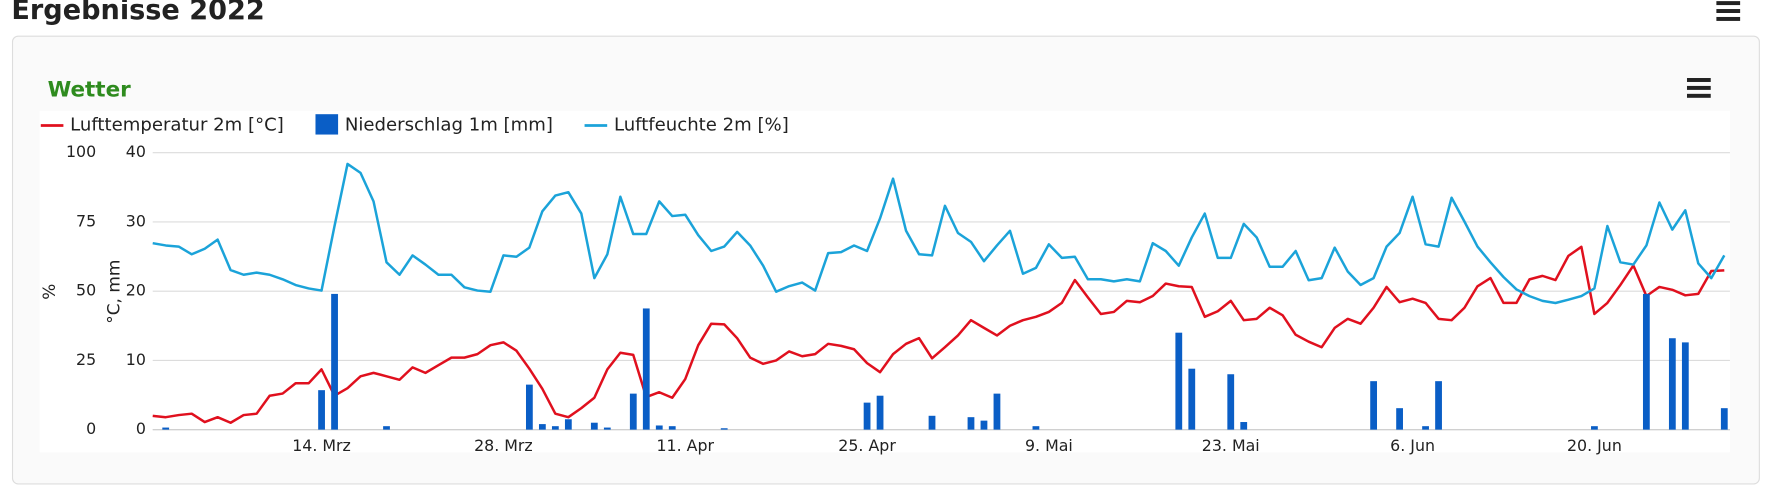 The height and width of the screenshot is (502, 1773). What do you see at coordinates (701, 125) in the screenshot?
I see `legend-label: Luftfeuchte 2m [%]` at bounding box center [701, 125].